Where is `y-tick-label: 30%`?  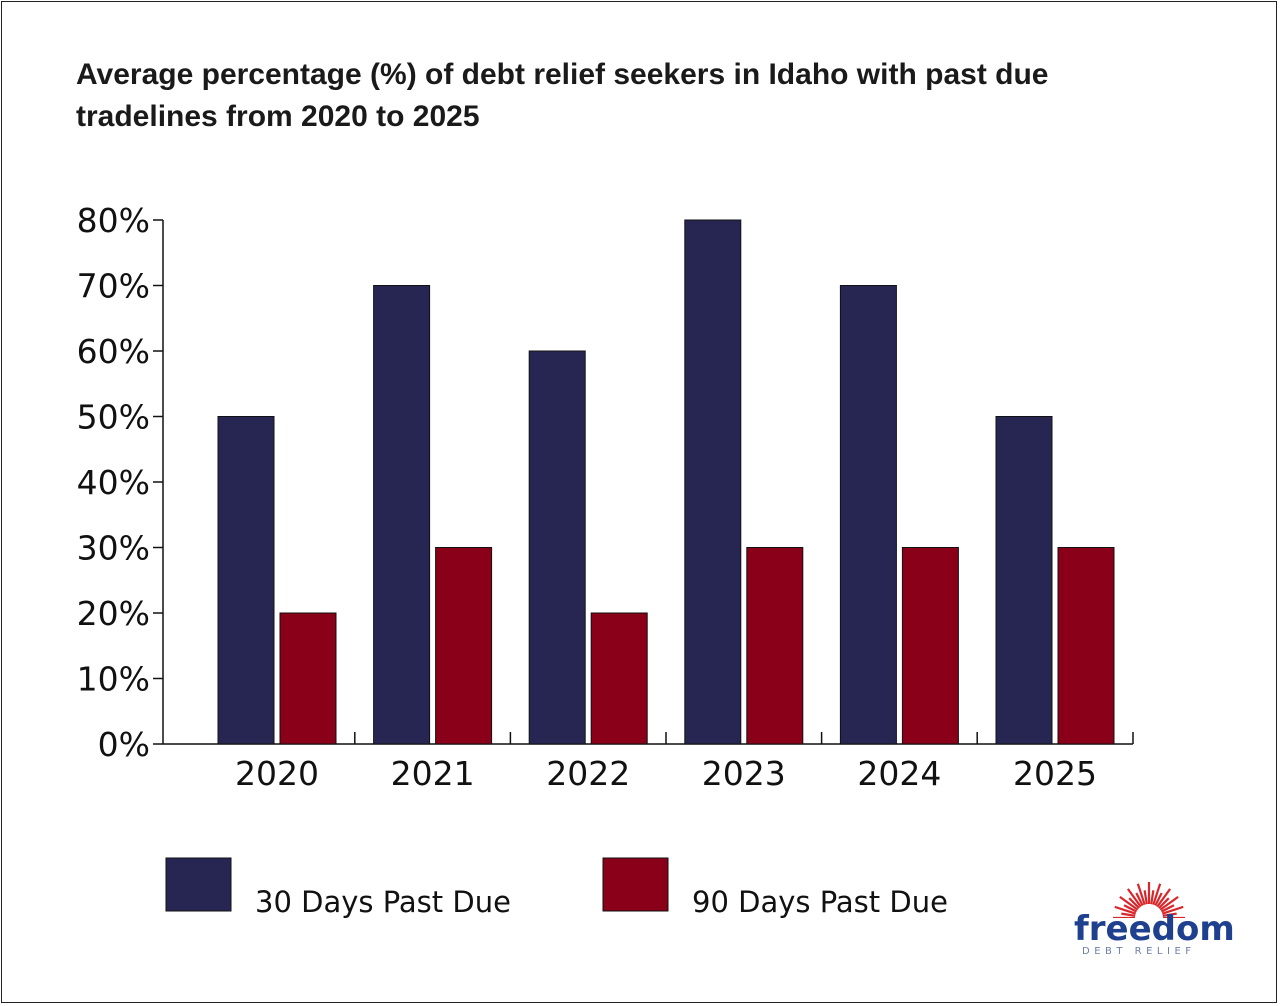
y-tick-label: 30% is located at coordinates (113, 548).